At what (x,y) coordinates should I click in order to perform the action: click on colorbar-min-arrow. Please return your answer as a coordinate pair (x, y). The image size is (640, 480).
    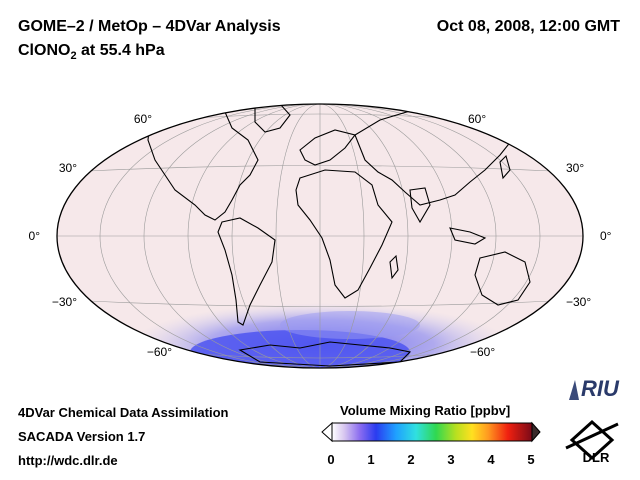
    Looking at the image, I should click on (327, 432).